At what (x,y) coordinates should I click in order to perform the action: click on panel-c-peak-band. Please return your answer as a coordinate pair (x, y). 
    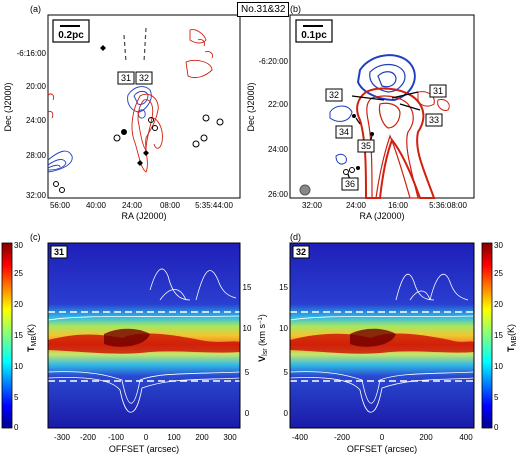
    Looking at the image, I should click on (144, 343).